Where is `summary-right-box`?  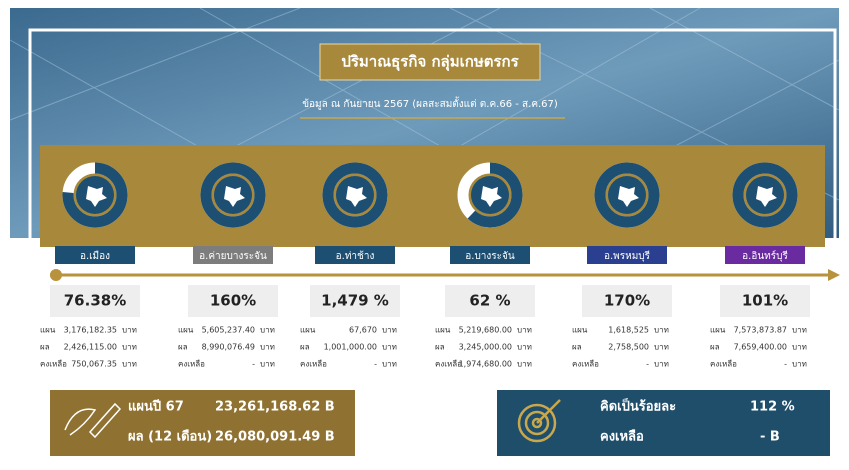
summary-right-box is located at coordinates (663, 423).